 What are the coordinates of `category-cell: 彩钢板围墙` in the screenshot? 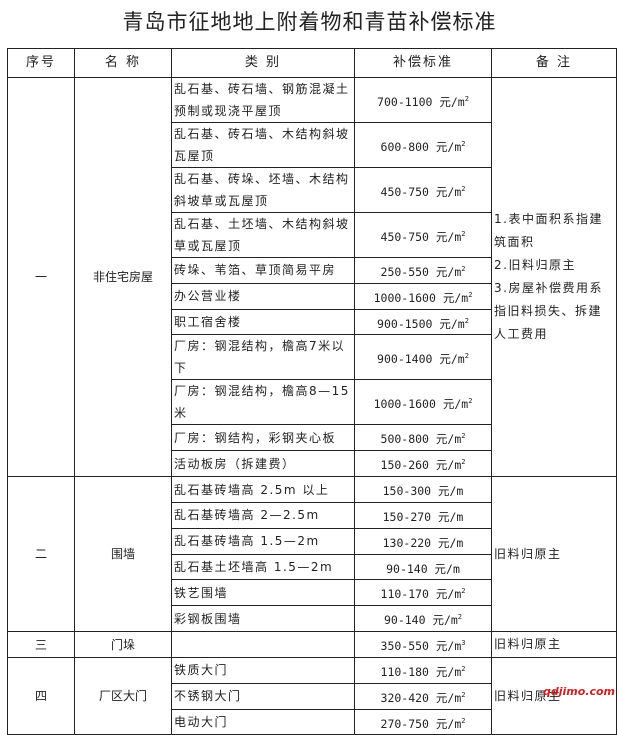 It's located at (263, 619).